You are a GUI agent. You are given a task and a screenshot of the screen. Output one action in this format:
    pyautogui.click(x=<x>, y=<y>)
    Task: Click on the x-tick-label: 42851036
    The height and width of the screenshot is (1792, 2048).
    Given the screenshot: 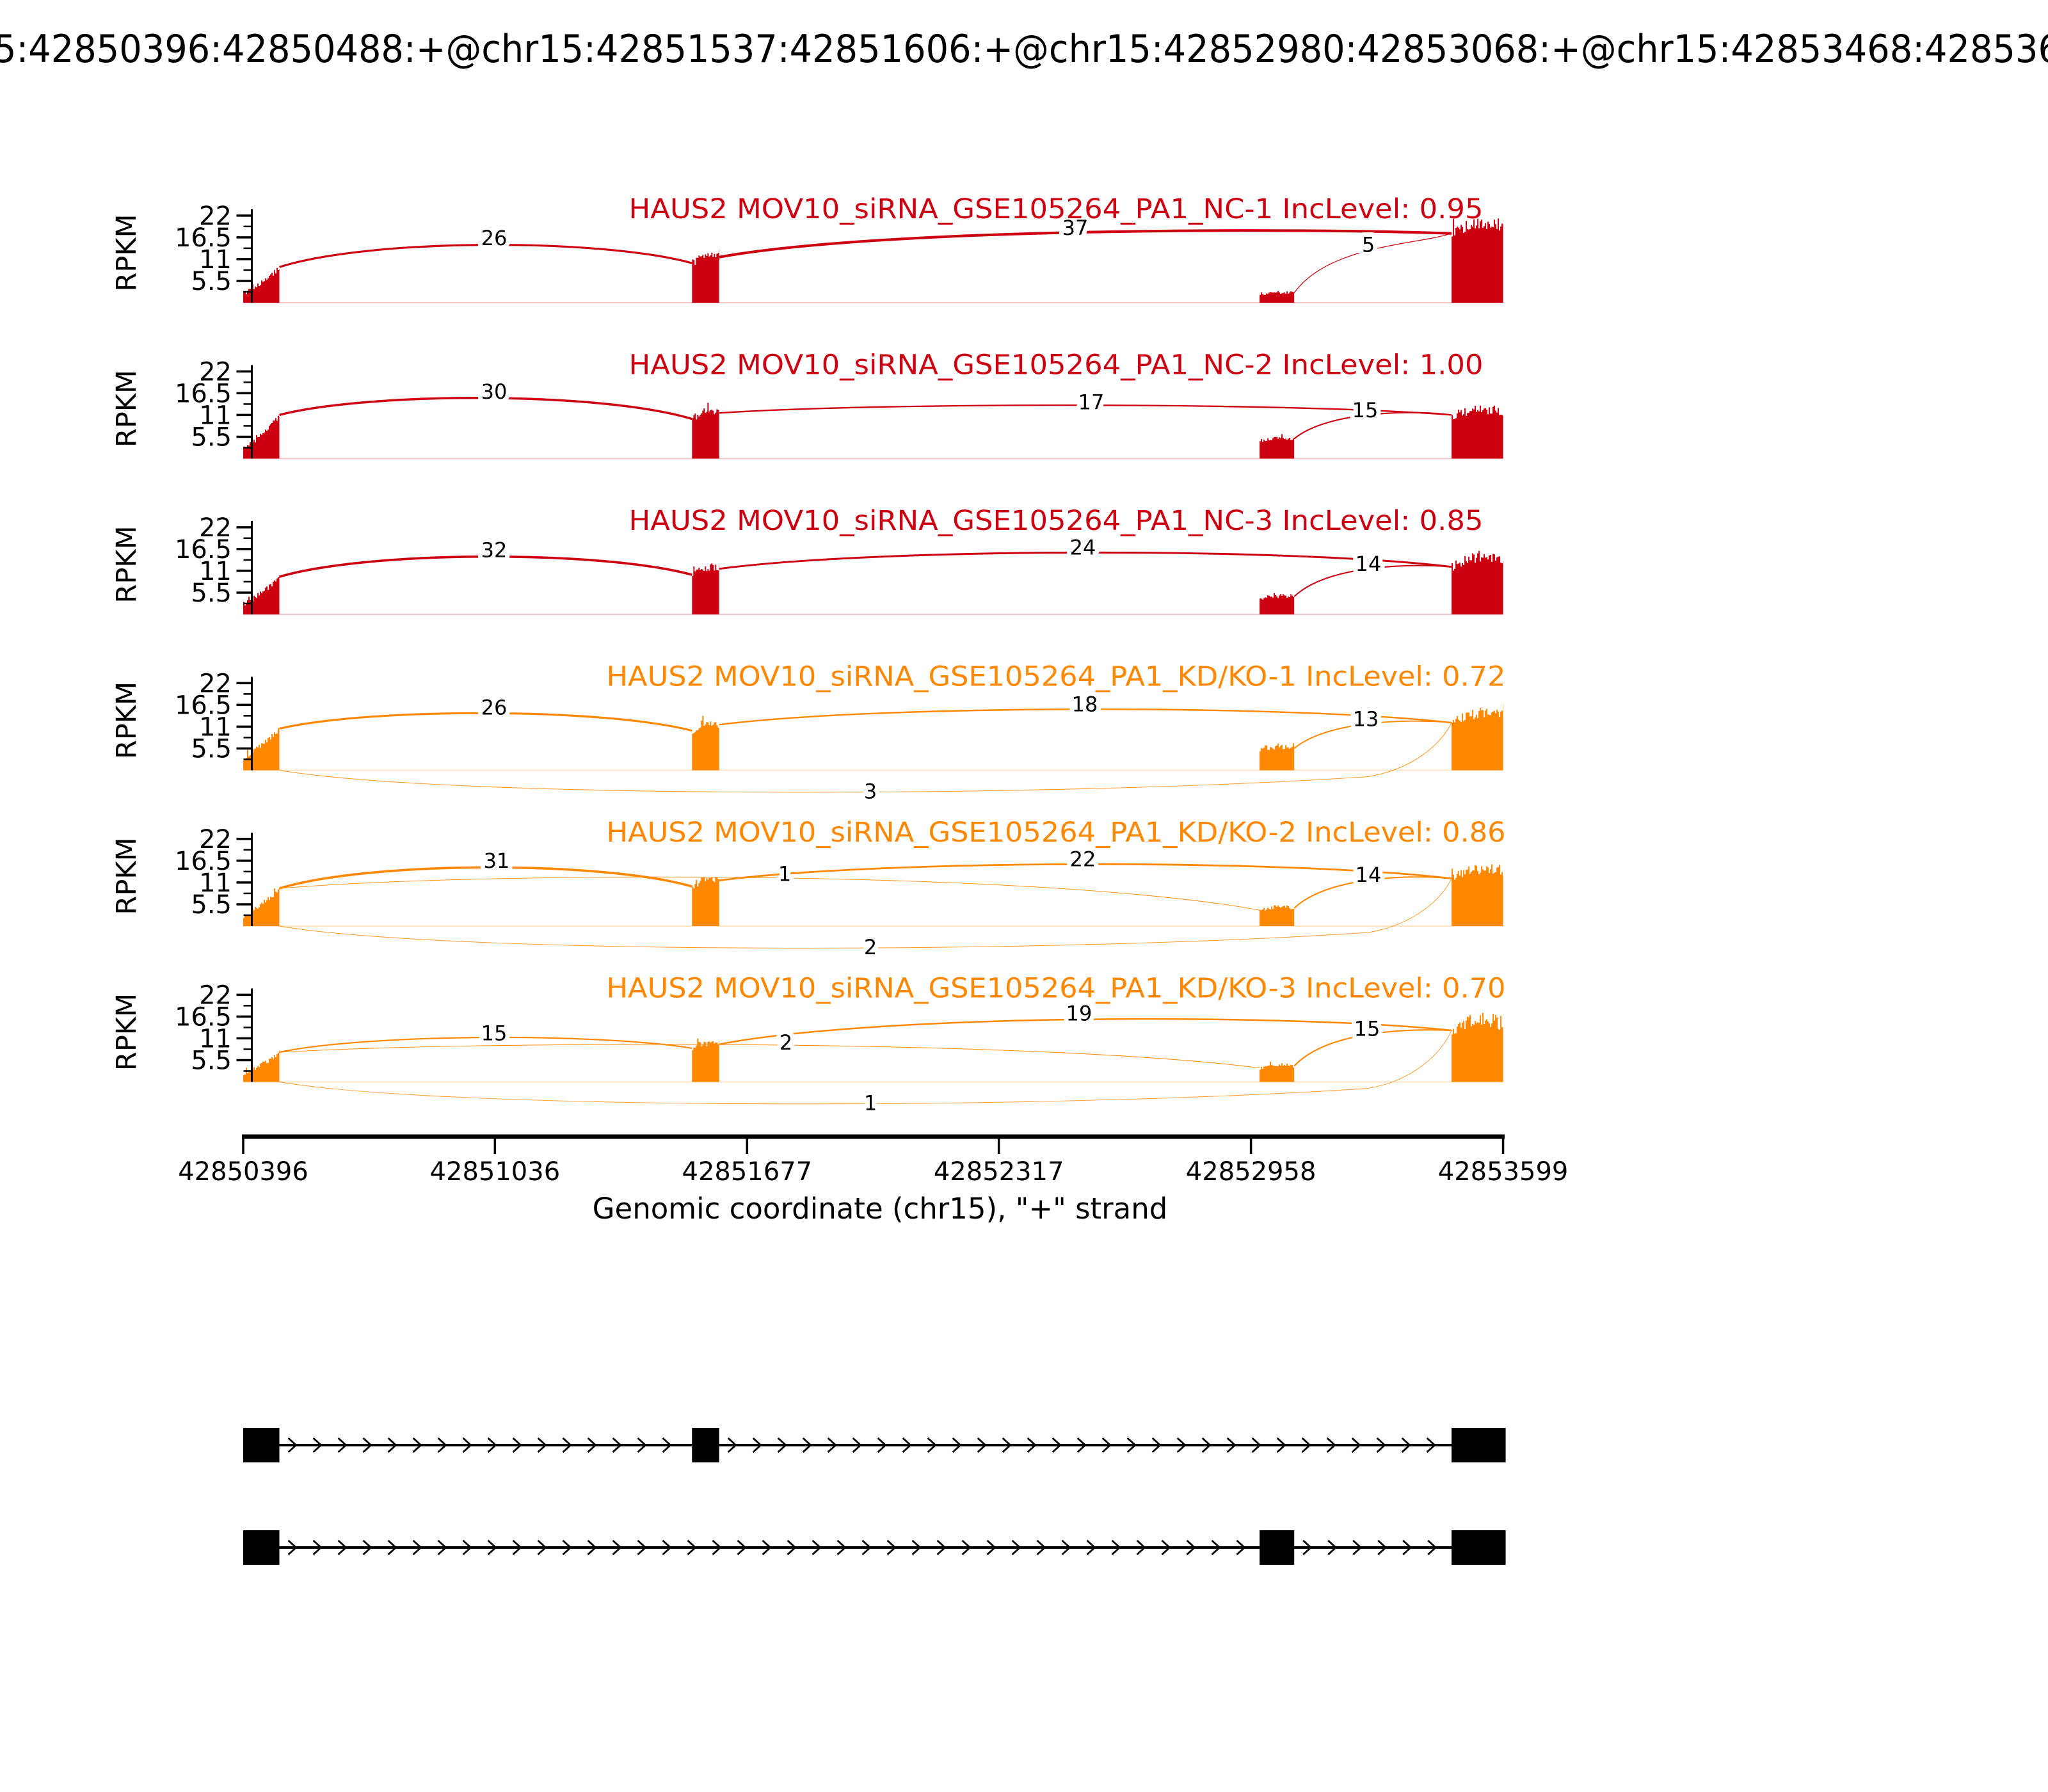 What is the action you would take?
    pyautogui.click(x=495, y=1172)
    